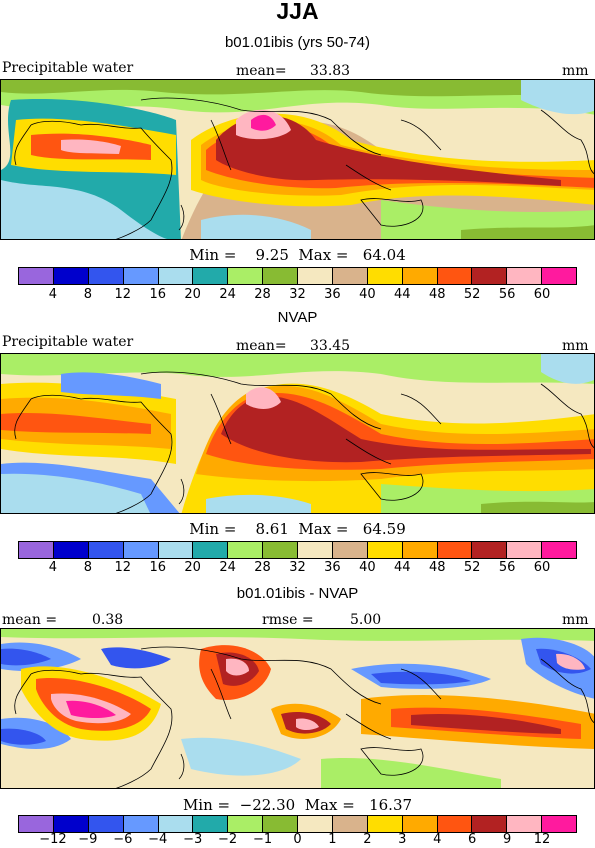 The width and height of the screenshot is (595, 848). What do you see at coordinates (261, 346) in the screenshot?
I see `panel2-mean-label: mean=` at bounding box center [261, 346].